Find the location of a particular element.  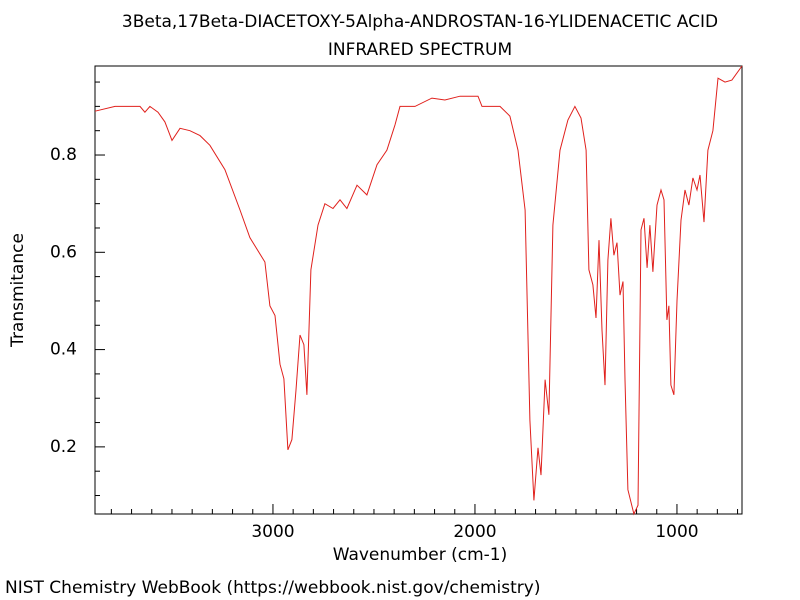

y-tick-label: 0.4 is located at coordinates (63, 350).